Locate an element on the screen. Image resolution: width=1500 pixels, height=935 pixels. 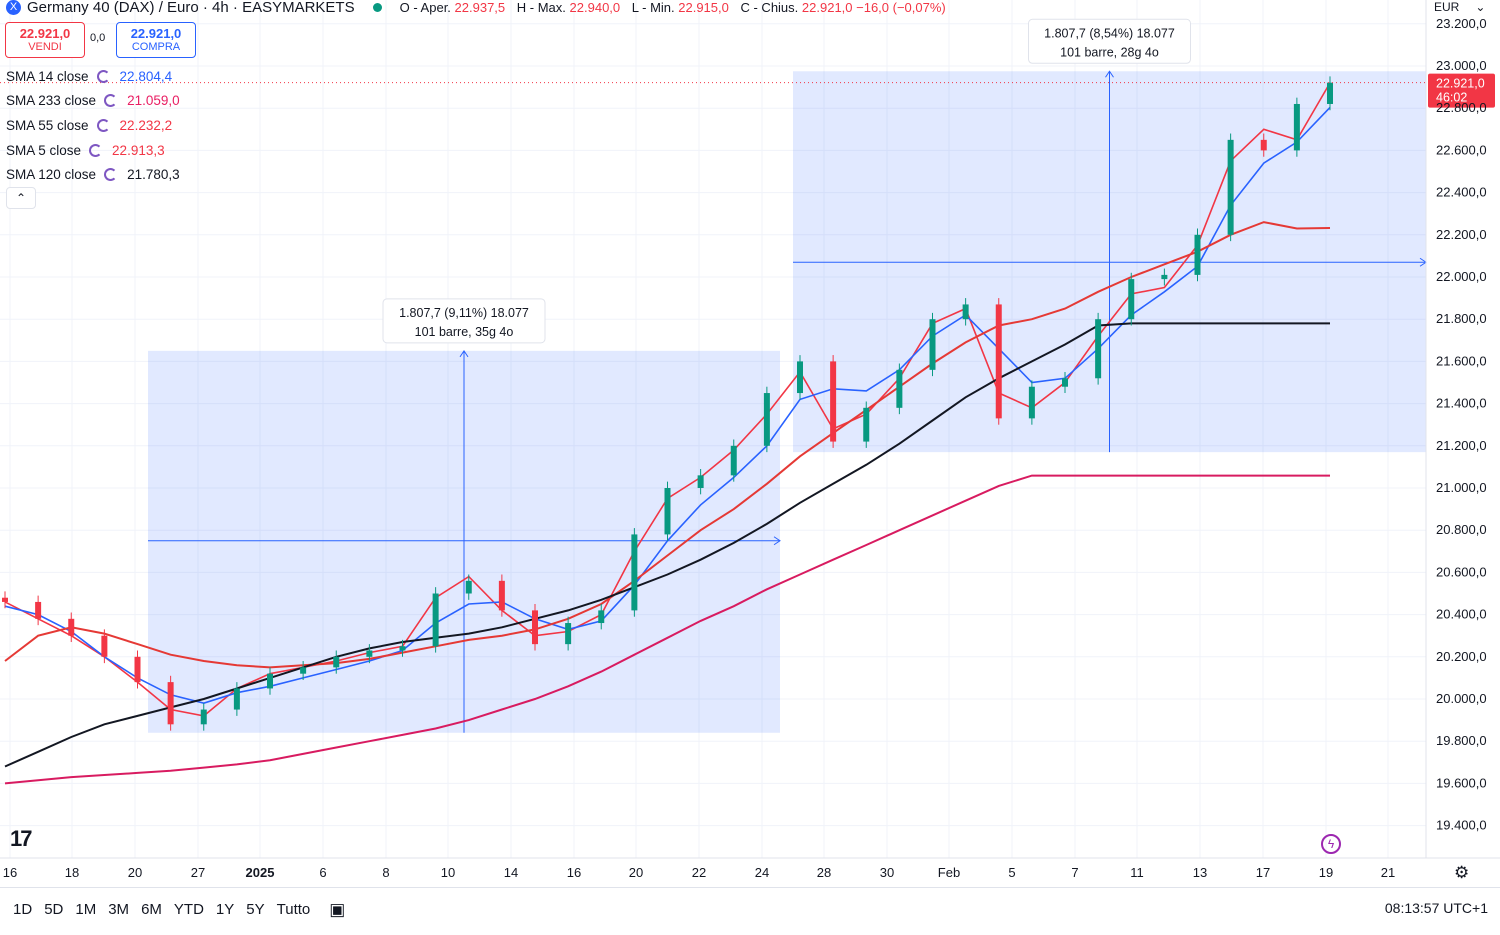
sell-button: 22.921,0 VENDI is located at coordinates (45, 40).